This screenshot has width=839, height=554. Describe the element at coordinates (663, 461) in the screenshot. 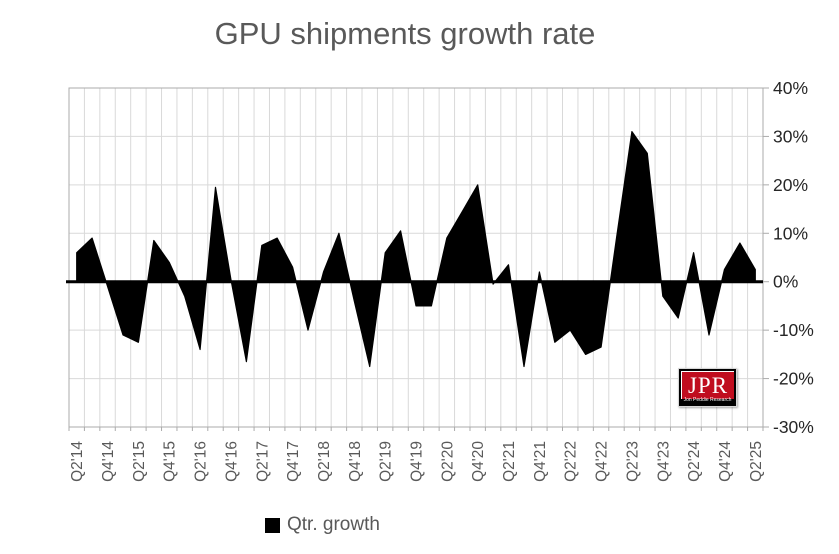

I see `x-axis-label: Q4'23` at that location.